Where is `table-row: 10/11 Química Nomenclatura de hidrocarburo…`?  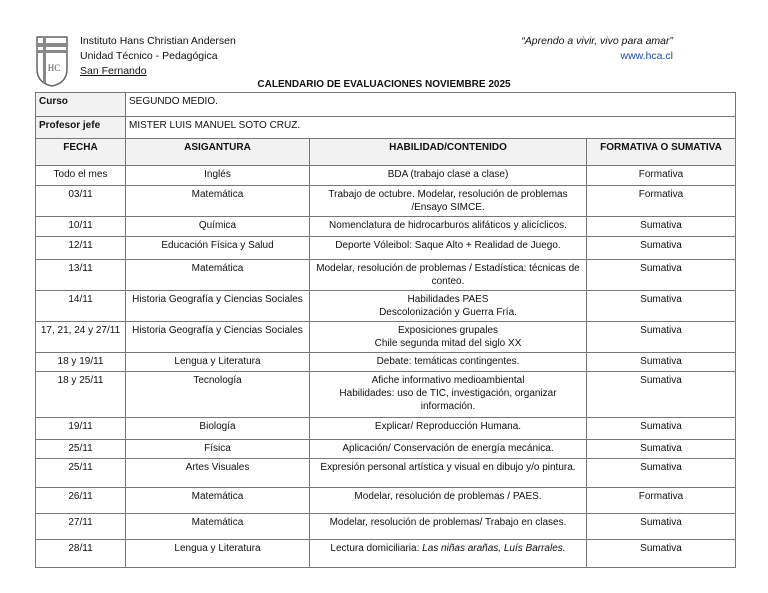
table-row: 10/11 Química Nomenclatura de hidrocarburo… is located at coordinates (385, 226).